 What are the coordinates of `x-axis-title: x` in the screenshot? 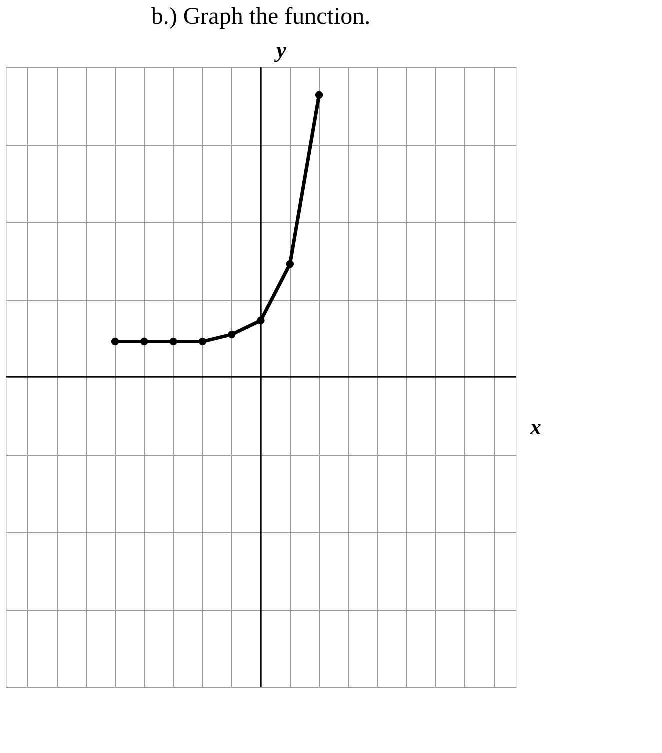 It's located at (536, 427).